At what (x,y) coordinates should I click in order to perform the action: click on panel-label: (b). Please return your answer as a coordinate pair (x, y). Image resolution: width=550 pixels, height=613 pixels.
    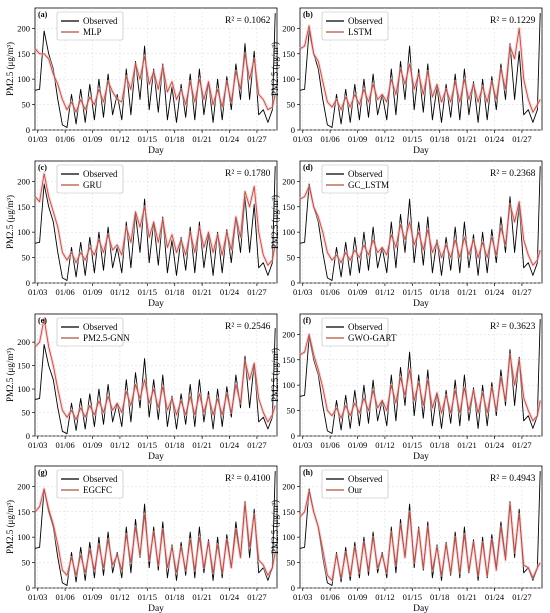
    Looking at the image, I should click on (308, 14).